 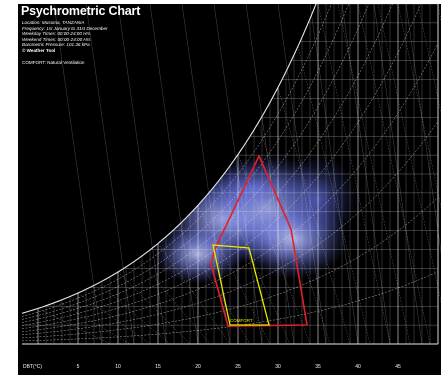 What do you see at coordinates (56, 34) in the screenshot?
I see `weekday-times-text: Weekday Times: 00:00-24:00 Hrs` at bounding box center [56, 34].